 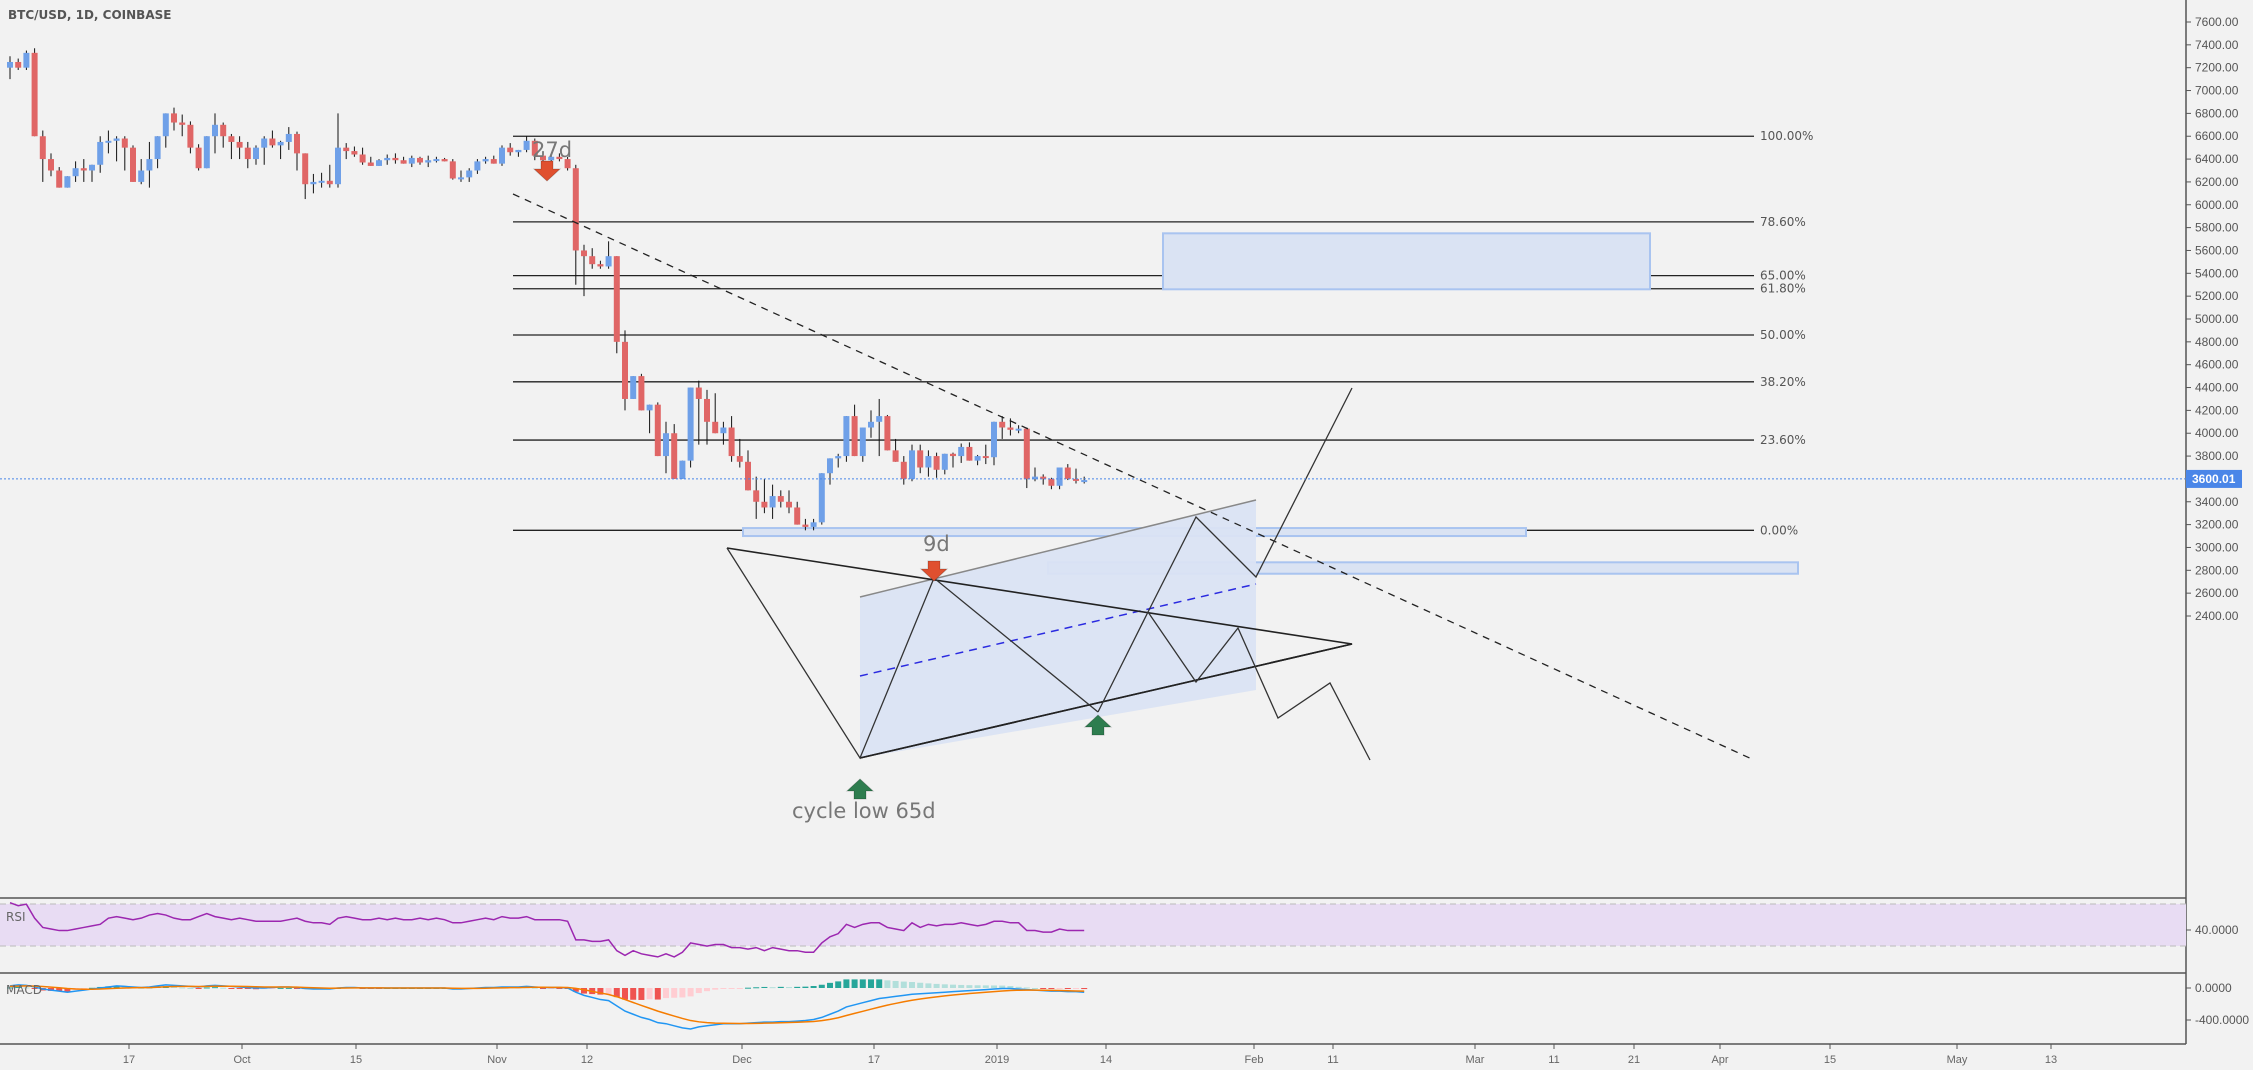 What do you see at coordinates (864, 811) in the screenshot?
I see `cycle-low-label: cycle low 65d` at bounding box center [864, 811].